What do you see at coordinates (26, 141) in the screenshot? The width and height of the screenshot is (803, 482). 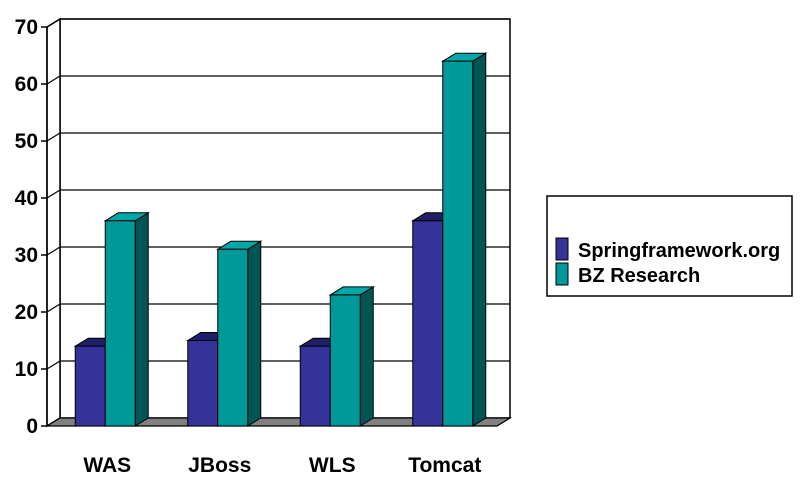 I see `y-tick-label: 50` at bounding box center [26, 141].